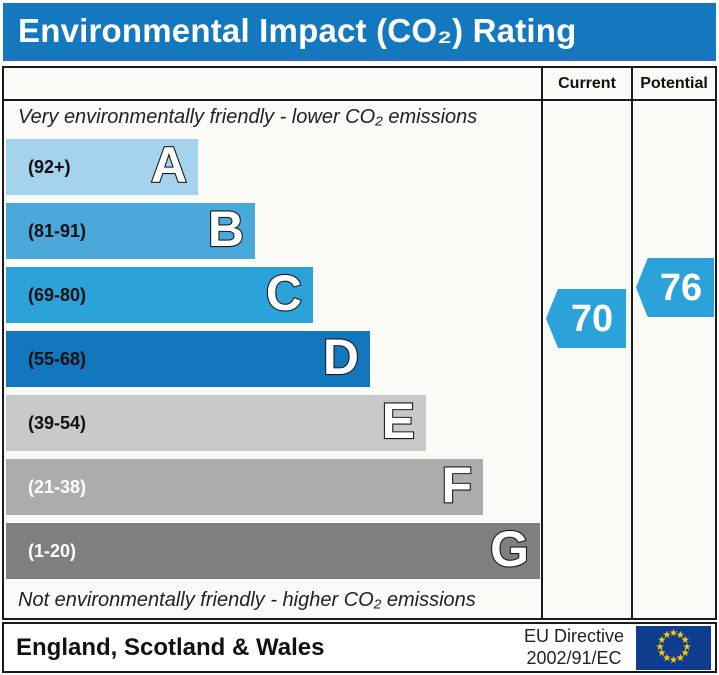 The image size is (719, 675). I want to click on eu-directive-label: EU Directive 2002/91/EC, so click(574, 647).